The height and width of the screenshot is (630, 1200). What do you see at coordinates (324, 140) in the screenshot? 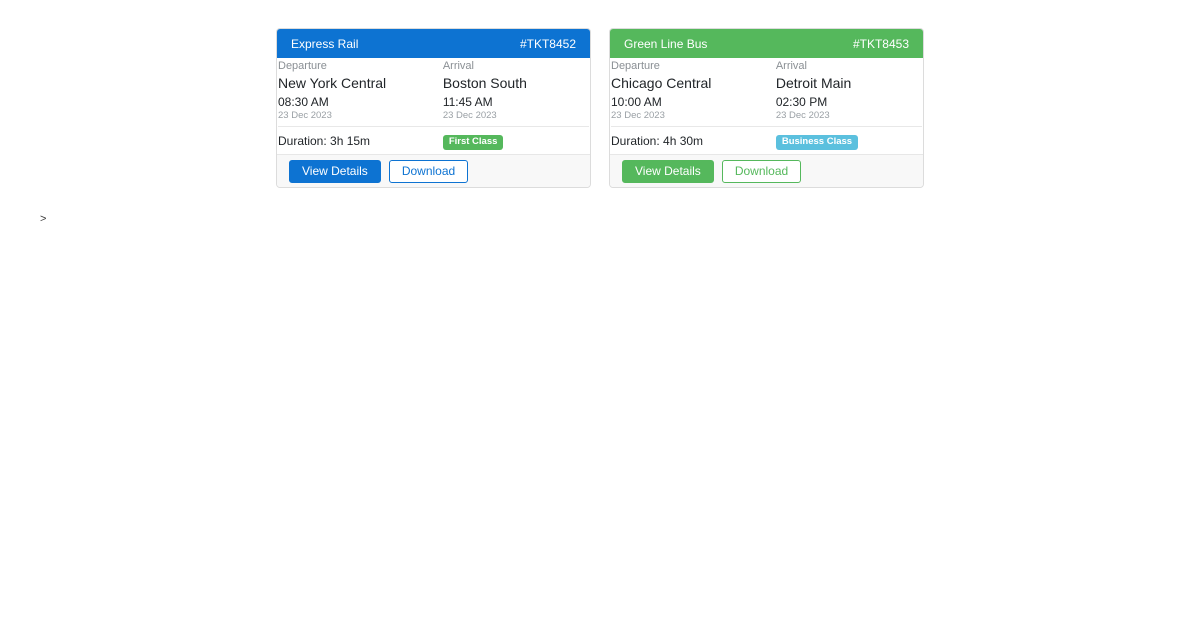
I see `duration-text: Duration: 3h 15m` at bounding box center [324, 140].